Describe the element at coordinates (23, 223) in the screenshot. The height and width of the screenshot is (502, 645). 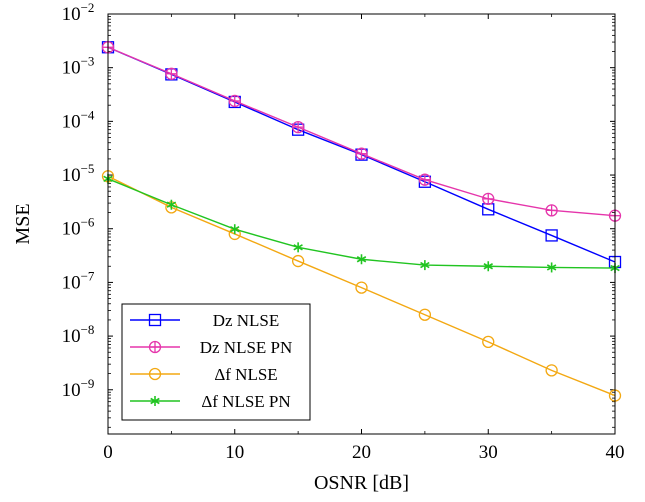
I see `y-axis-title: MSE` at that location.